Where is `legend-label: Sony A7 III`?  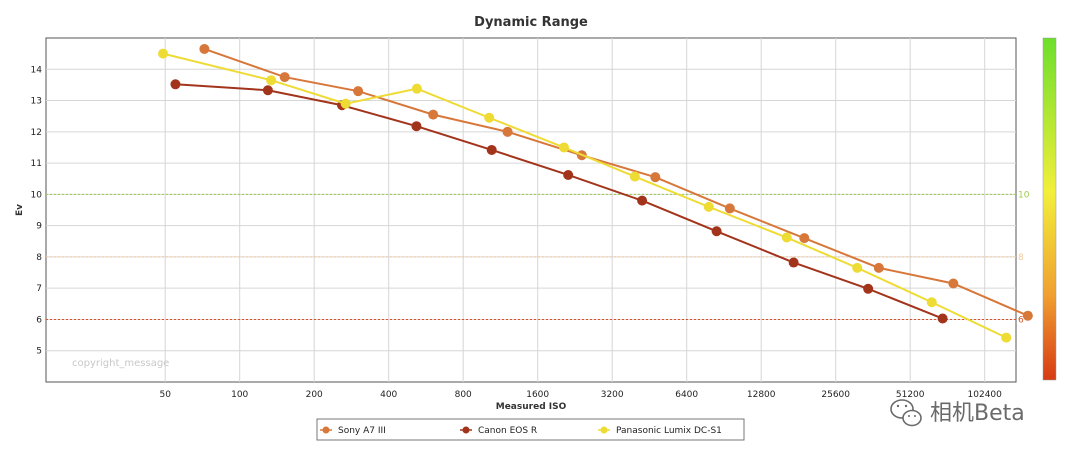 legend-label: Sony A7 III is located at coordinates (362, 431).